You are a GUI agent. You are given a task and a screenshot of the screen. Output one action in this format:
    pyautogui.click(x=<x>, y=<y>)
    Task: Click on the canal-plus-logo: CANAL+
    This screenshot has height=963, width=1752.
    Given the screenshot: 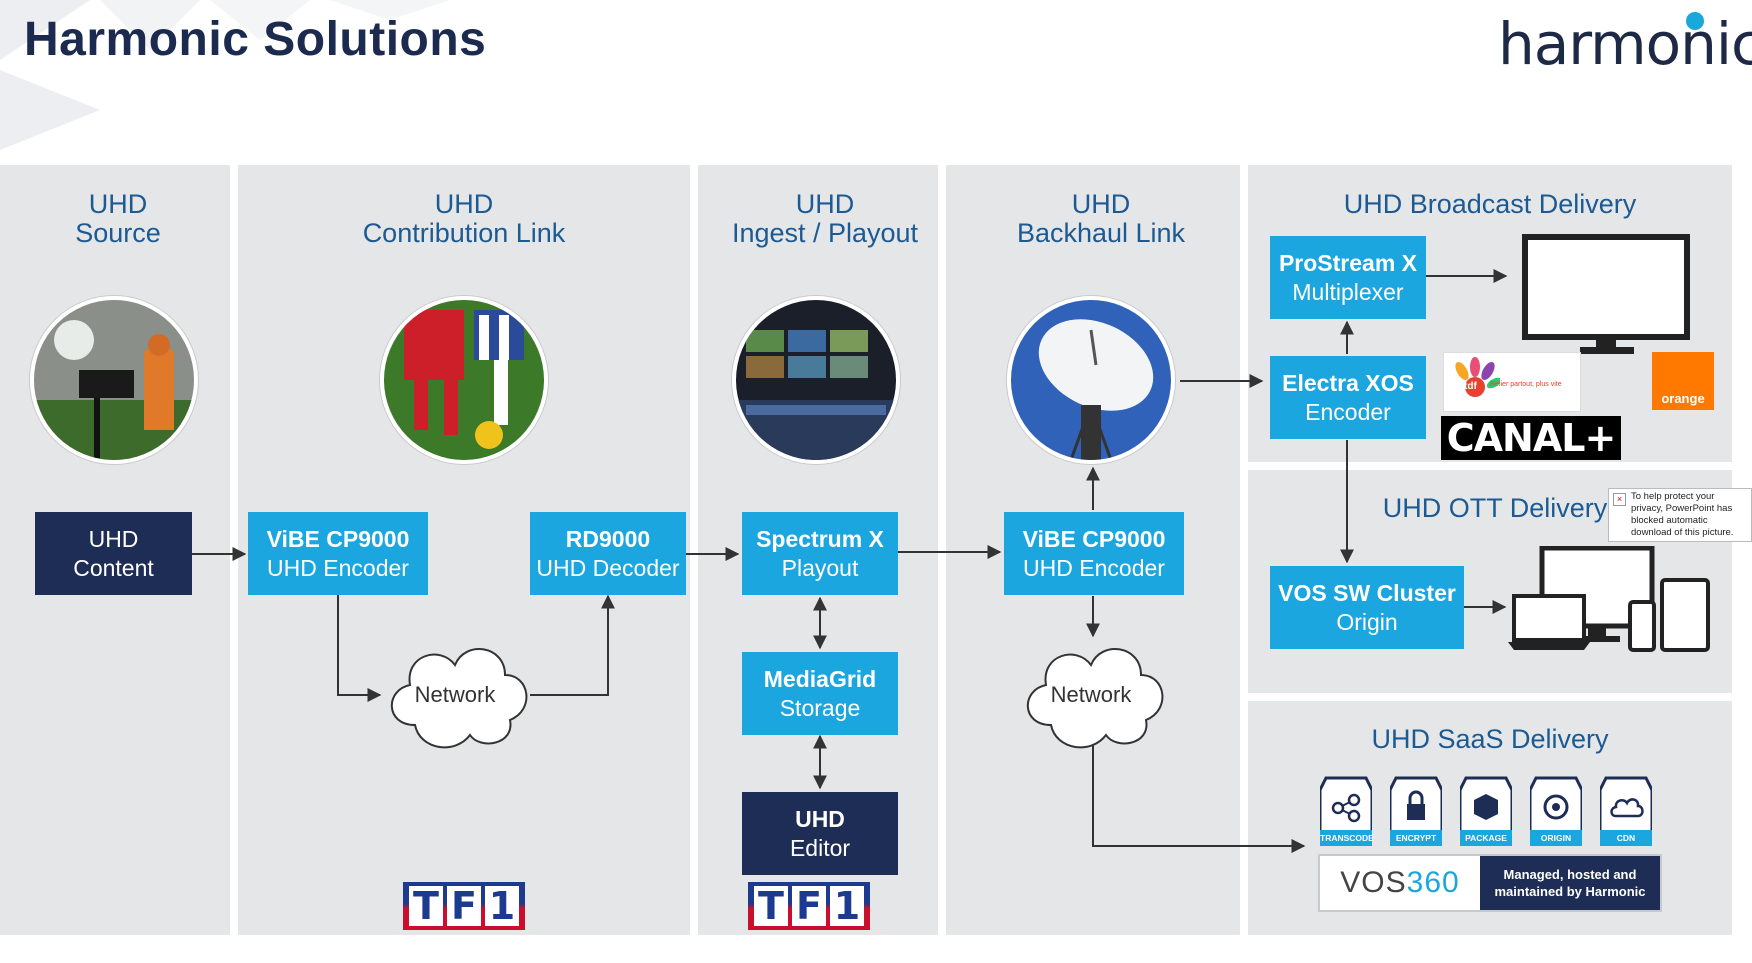 What is the action you would take?
    pyautogui.click(x=1531, y=438)
    